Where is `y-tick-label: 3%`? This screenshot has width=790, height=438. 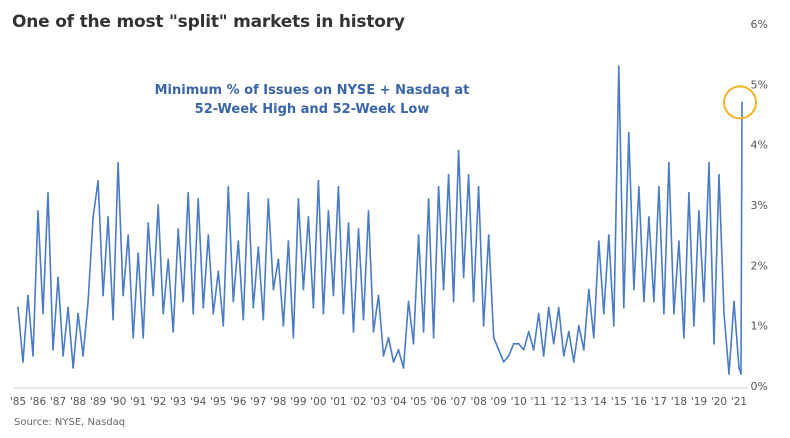
y-tick-label: 3% is located at coordinates (759, 205).